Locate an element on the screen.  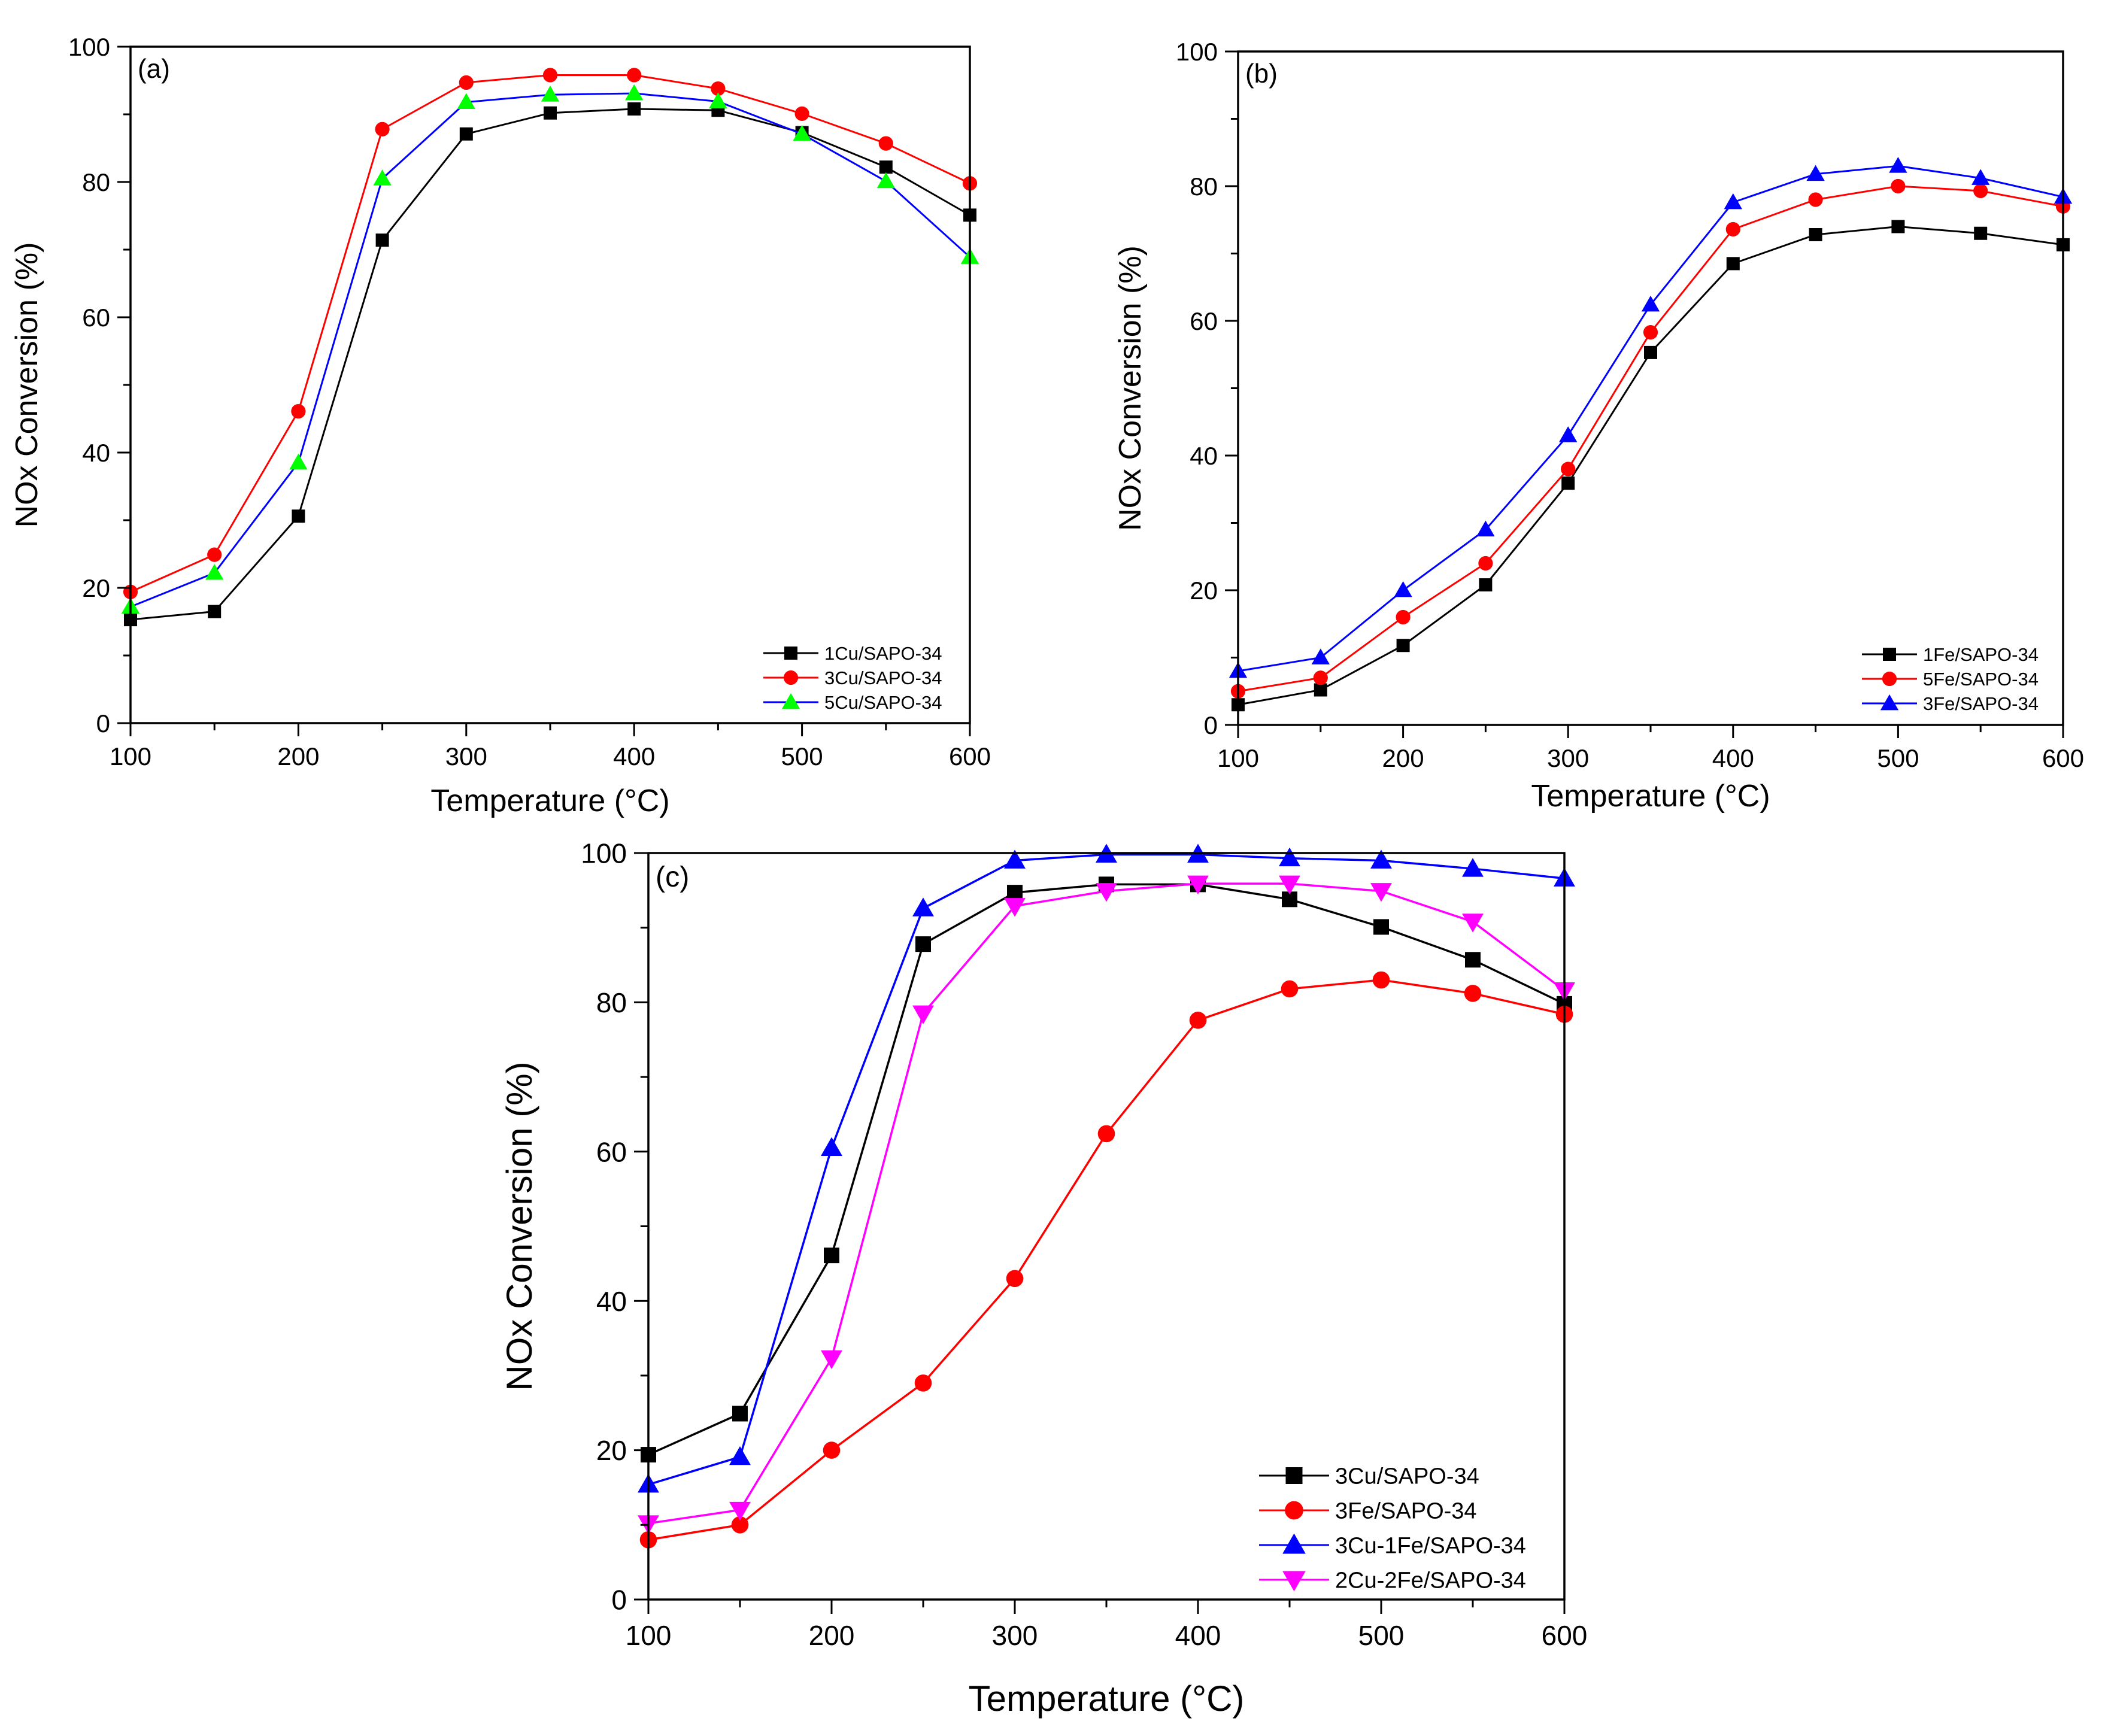
x-tick-label: 400 is located at coordinates (1733, 758).